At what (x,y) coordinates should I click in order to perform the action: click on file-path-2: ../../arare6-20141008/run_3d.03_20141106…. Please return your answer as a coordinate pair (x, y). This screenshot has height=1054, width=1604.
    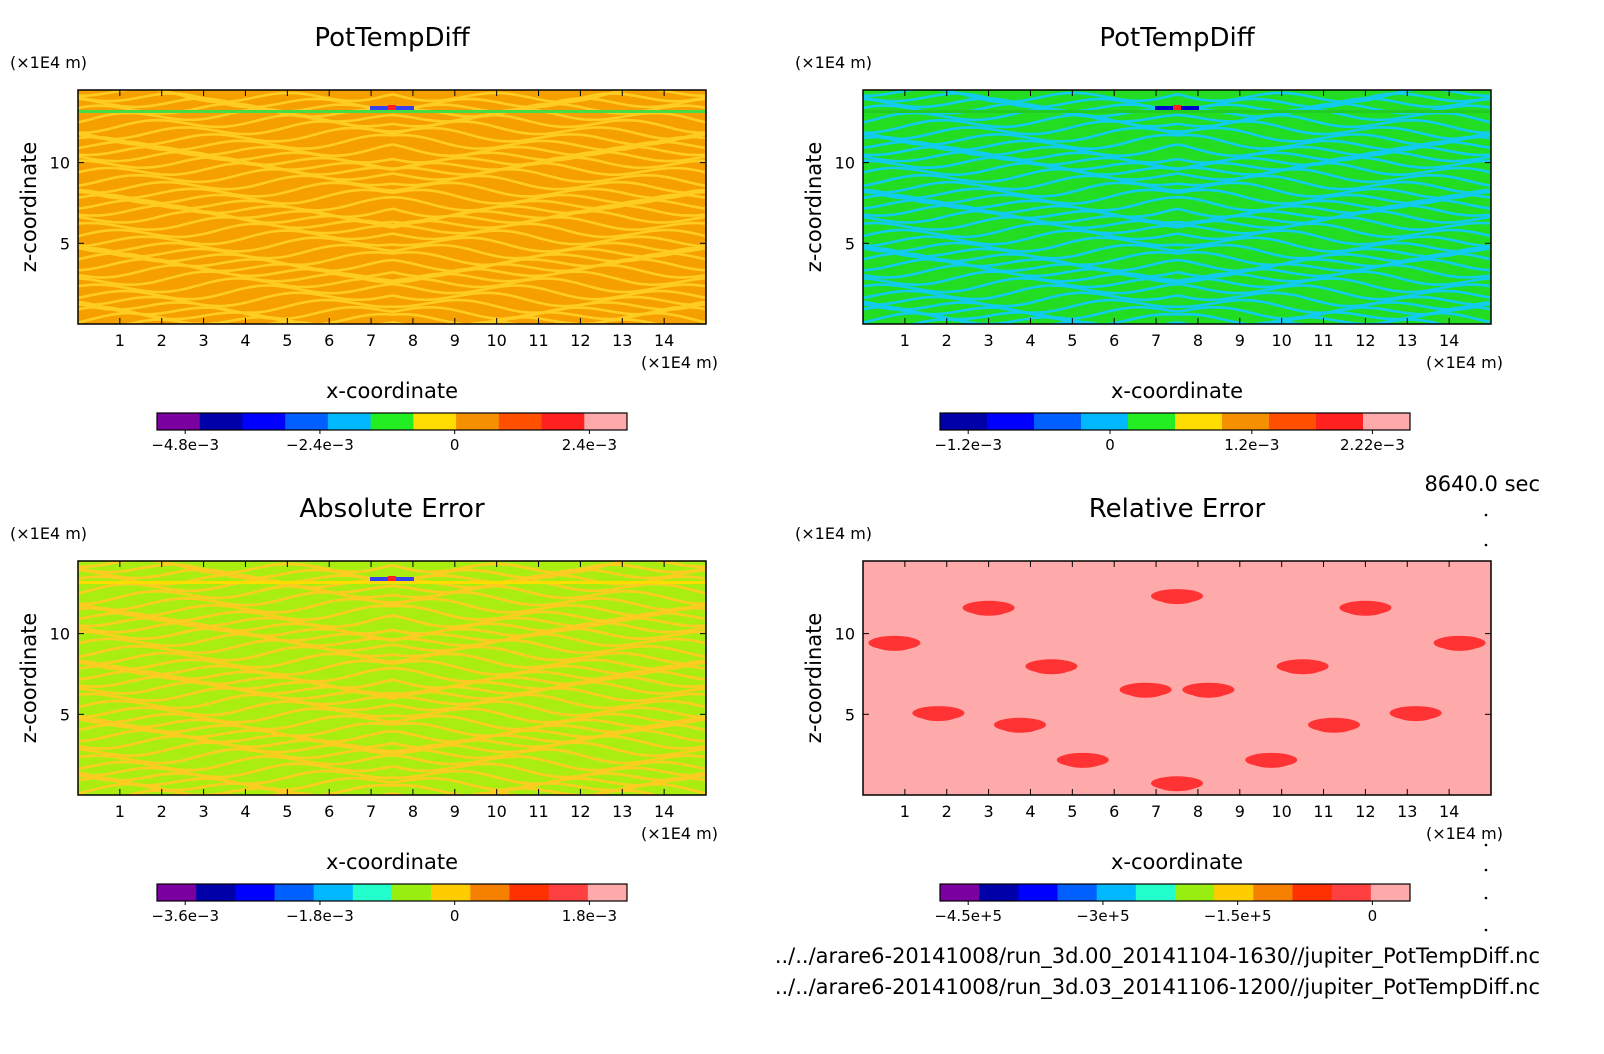
    Looking at the image, I should click on (1157, 987).